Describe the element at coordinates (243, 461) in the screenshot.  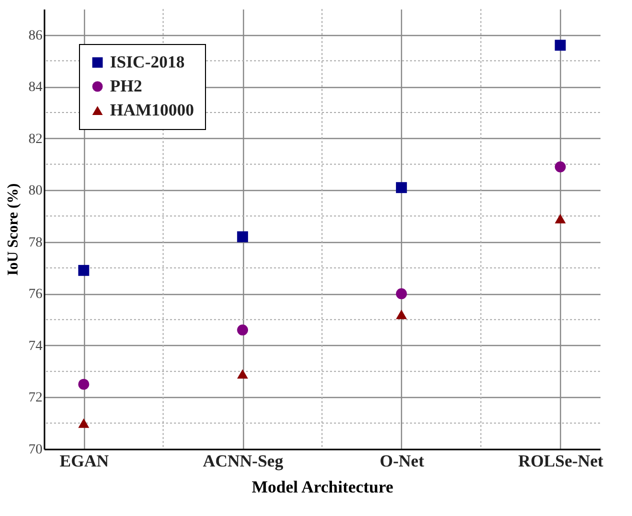
I see `x-tick-label: ACNN-Seg` at that location.